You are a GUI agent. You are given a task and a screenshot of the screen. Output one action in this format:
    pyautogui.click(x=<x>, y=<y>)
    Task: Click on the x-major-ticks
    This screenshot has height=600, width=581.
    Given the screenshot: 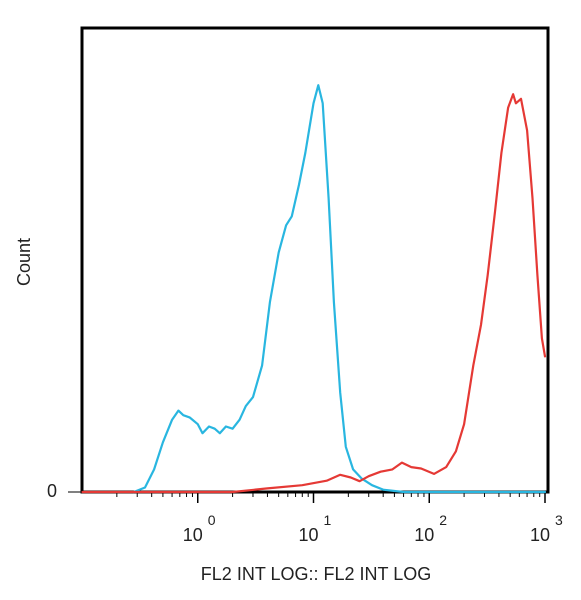 What is the action you would take?
    pyautogui.click(x=371, y=497)
    